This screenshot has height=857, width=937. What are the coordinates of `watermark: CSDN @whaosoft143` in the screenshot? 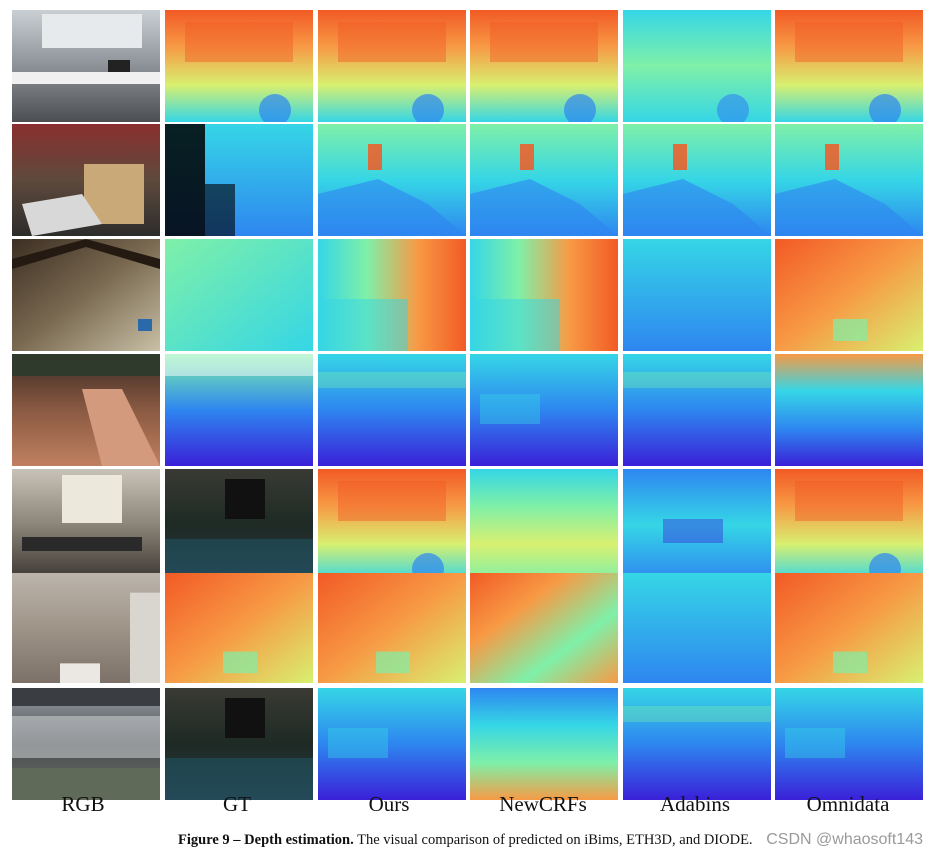 It's located at (844, 839).